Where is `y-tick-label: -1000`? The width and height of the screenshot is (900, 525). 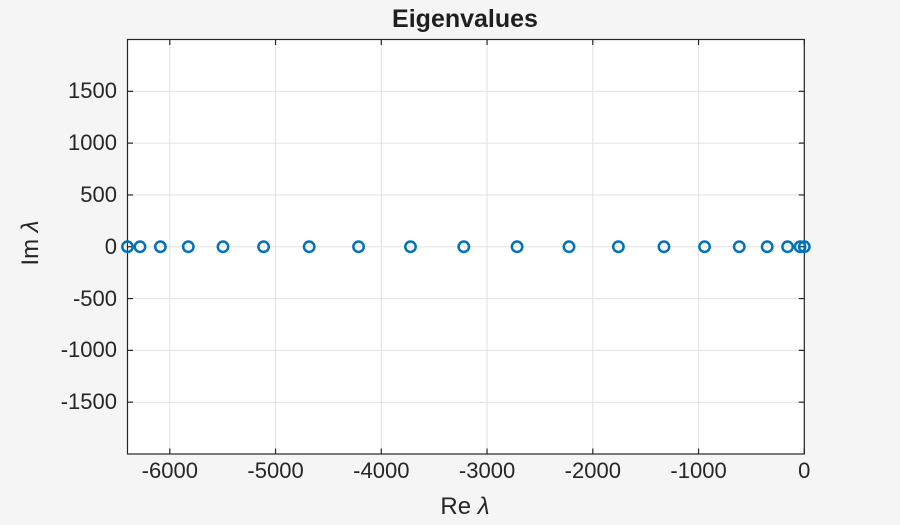
y-tick-label: -1000 is located at coordinates (88, 350).